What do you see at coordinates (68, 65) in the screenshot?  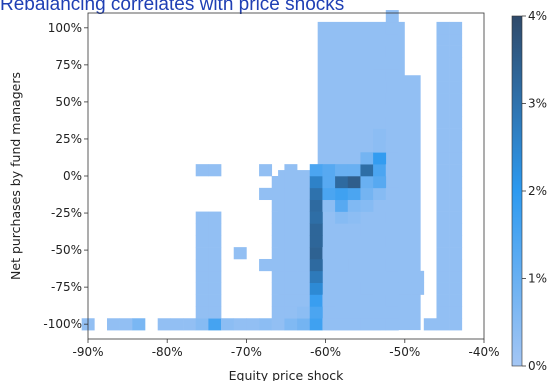 I see `y-tick-label: 75%` at bounding box center [68, 65].